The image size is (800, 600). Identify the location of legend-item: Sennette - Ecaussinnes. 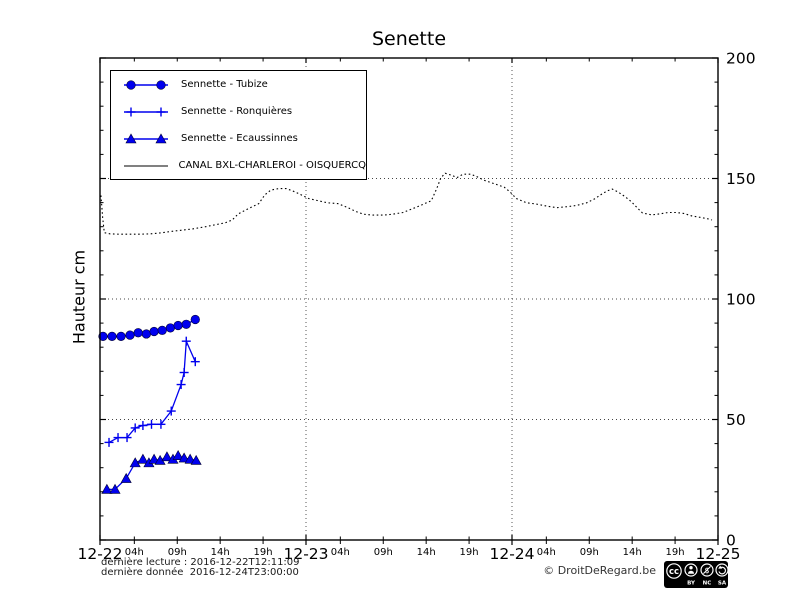
(238, 138).